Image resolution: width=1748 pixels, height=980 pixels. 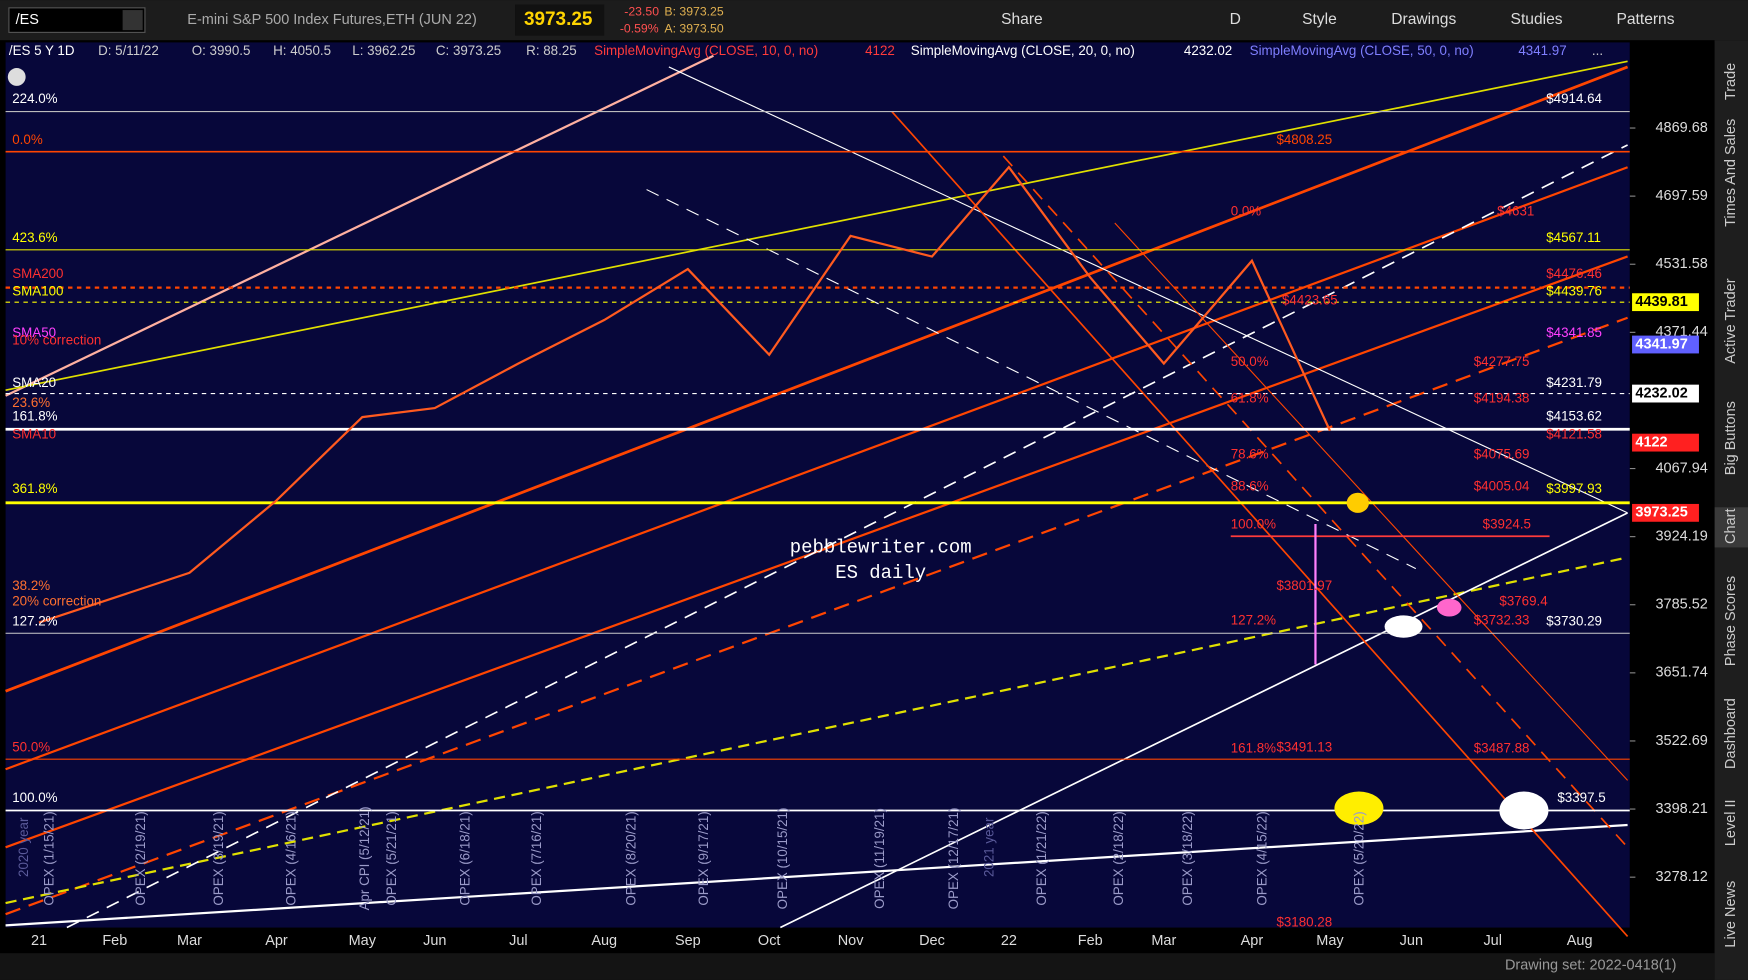 What do you see at coordinates (1574, 416) in the screenshot?
I see `price-level-label: $4153.62` at bounding box center [1574, 416].